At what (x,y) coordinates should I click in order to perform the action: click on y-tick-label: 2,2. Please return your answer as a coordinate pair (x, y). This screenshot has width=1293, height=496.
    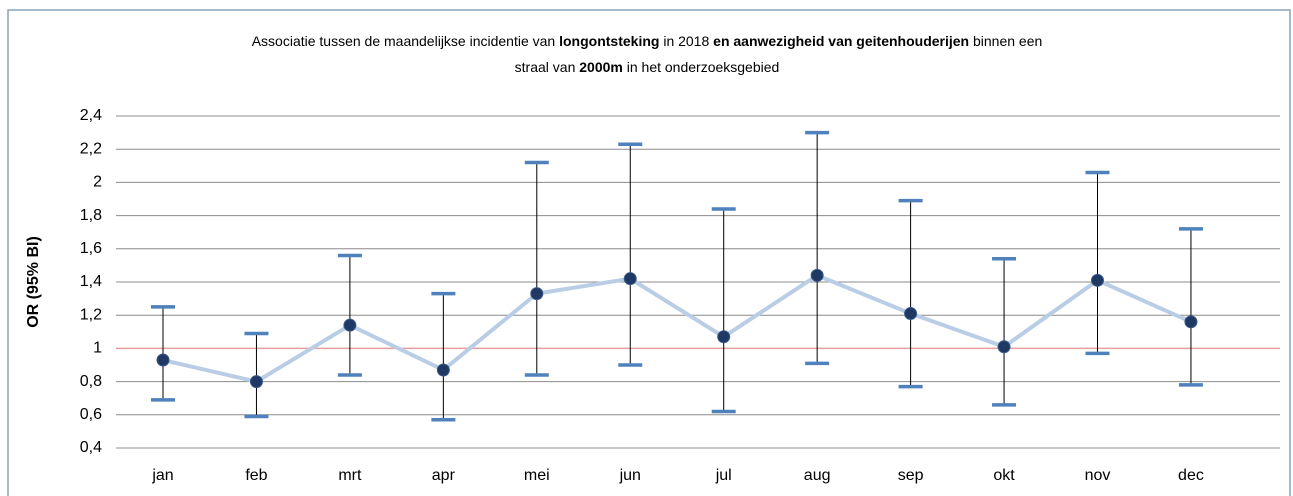
    Looking at the image, I should click on (91, 148).